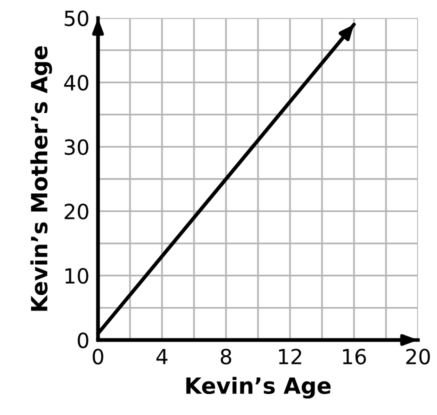 The height and width of the screenshot is (415, 437). I want to click on y-tick-label: 10, so click(76, 276).